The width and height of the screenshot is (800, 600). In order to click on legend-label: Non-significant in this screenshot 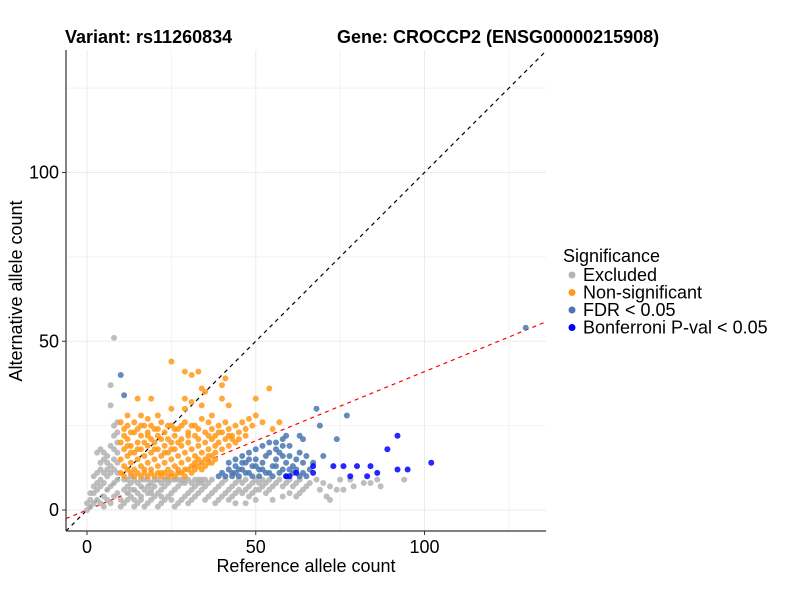, I will do `click(642, 293)`.